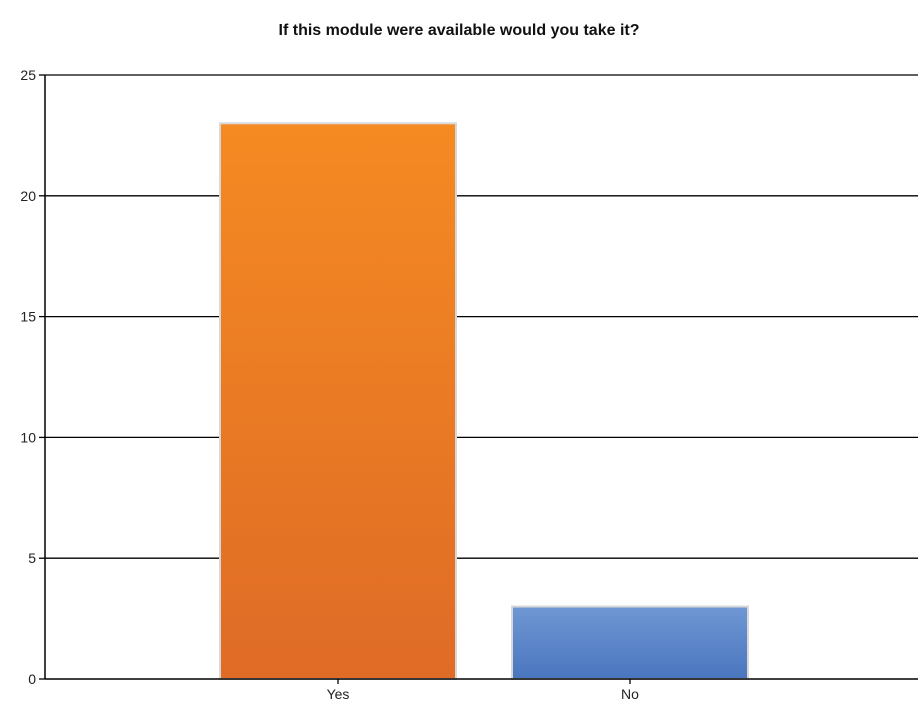 The width and height of the screenshot is (918, 703). I want to click on y-tick-label: 5, so click(32, 558).